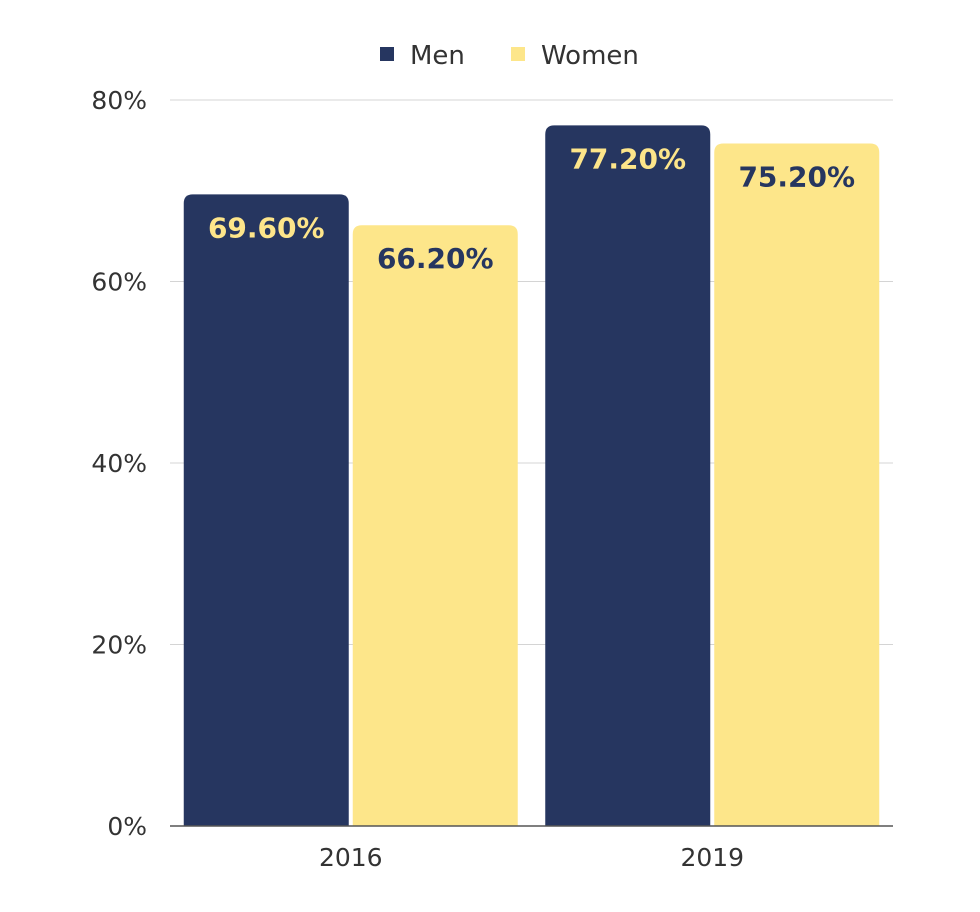 This screenshot has width=980, height=912. Describe the element at coordinates (796, 177) in the screenshot. I see `data-label: 75.20%` at that location.